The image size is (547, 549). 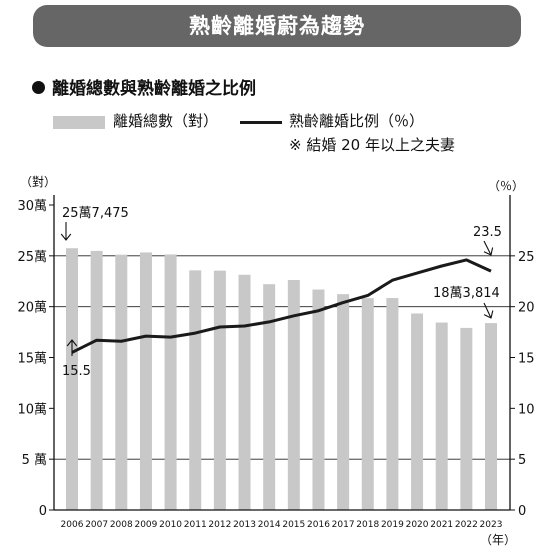 I want to click on x-tick-label: 2012, so click(x=219, y=525).